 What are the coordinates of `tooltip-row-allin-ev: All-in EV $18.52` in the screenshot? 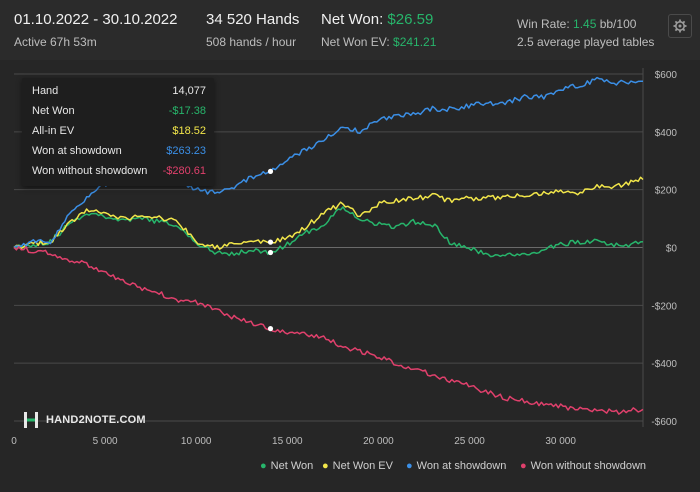 It's located at (119, 131).